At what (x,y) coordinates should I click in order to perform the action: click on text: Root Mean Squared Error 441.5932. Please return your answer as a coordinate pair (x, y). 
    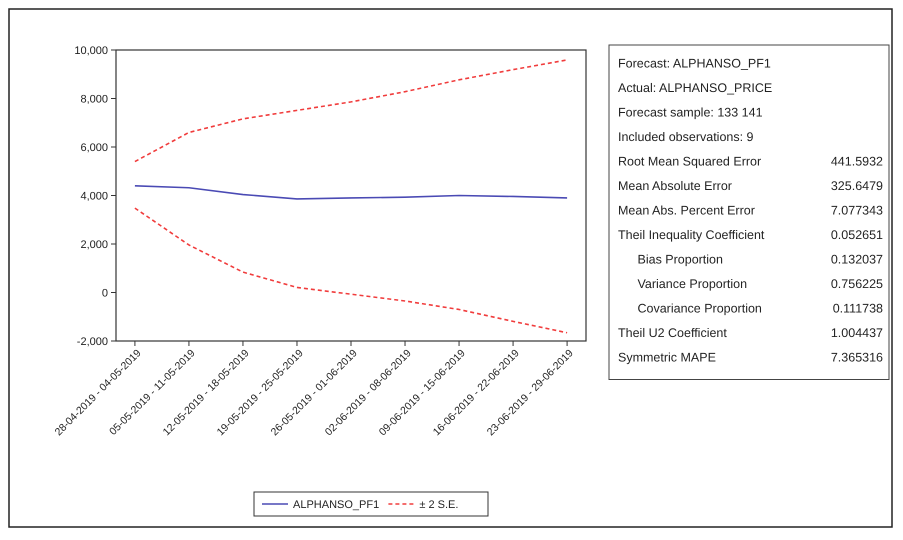
    Looking at the image, I should click on (750, 161).